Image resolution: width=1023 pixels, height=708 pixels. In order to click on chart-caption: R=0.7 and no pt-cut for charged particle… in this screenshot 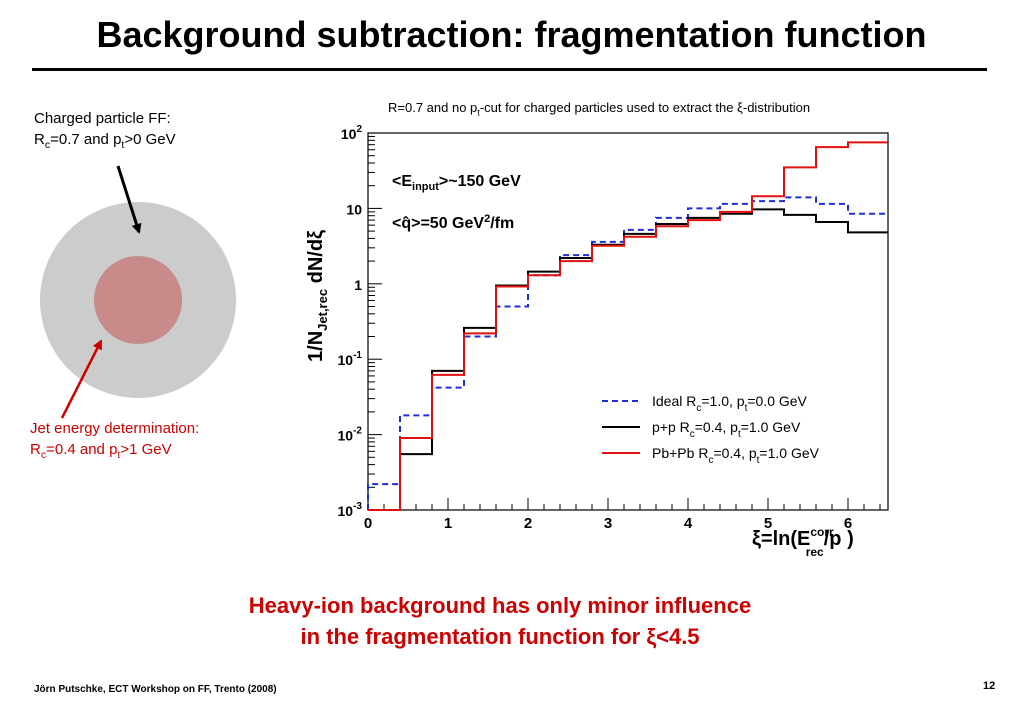, I will do `click(599, 109)`.